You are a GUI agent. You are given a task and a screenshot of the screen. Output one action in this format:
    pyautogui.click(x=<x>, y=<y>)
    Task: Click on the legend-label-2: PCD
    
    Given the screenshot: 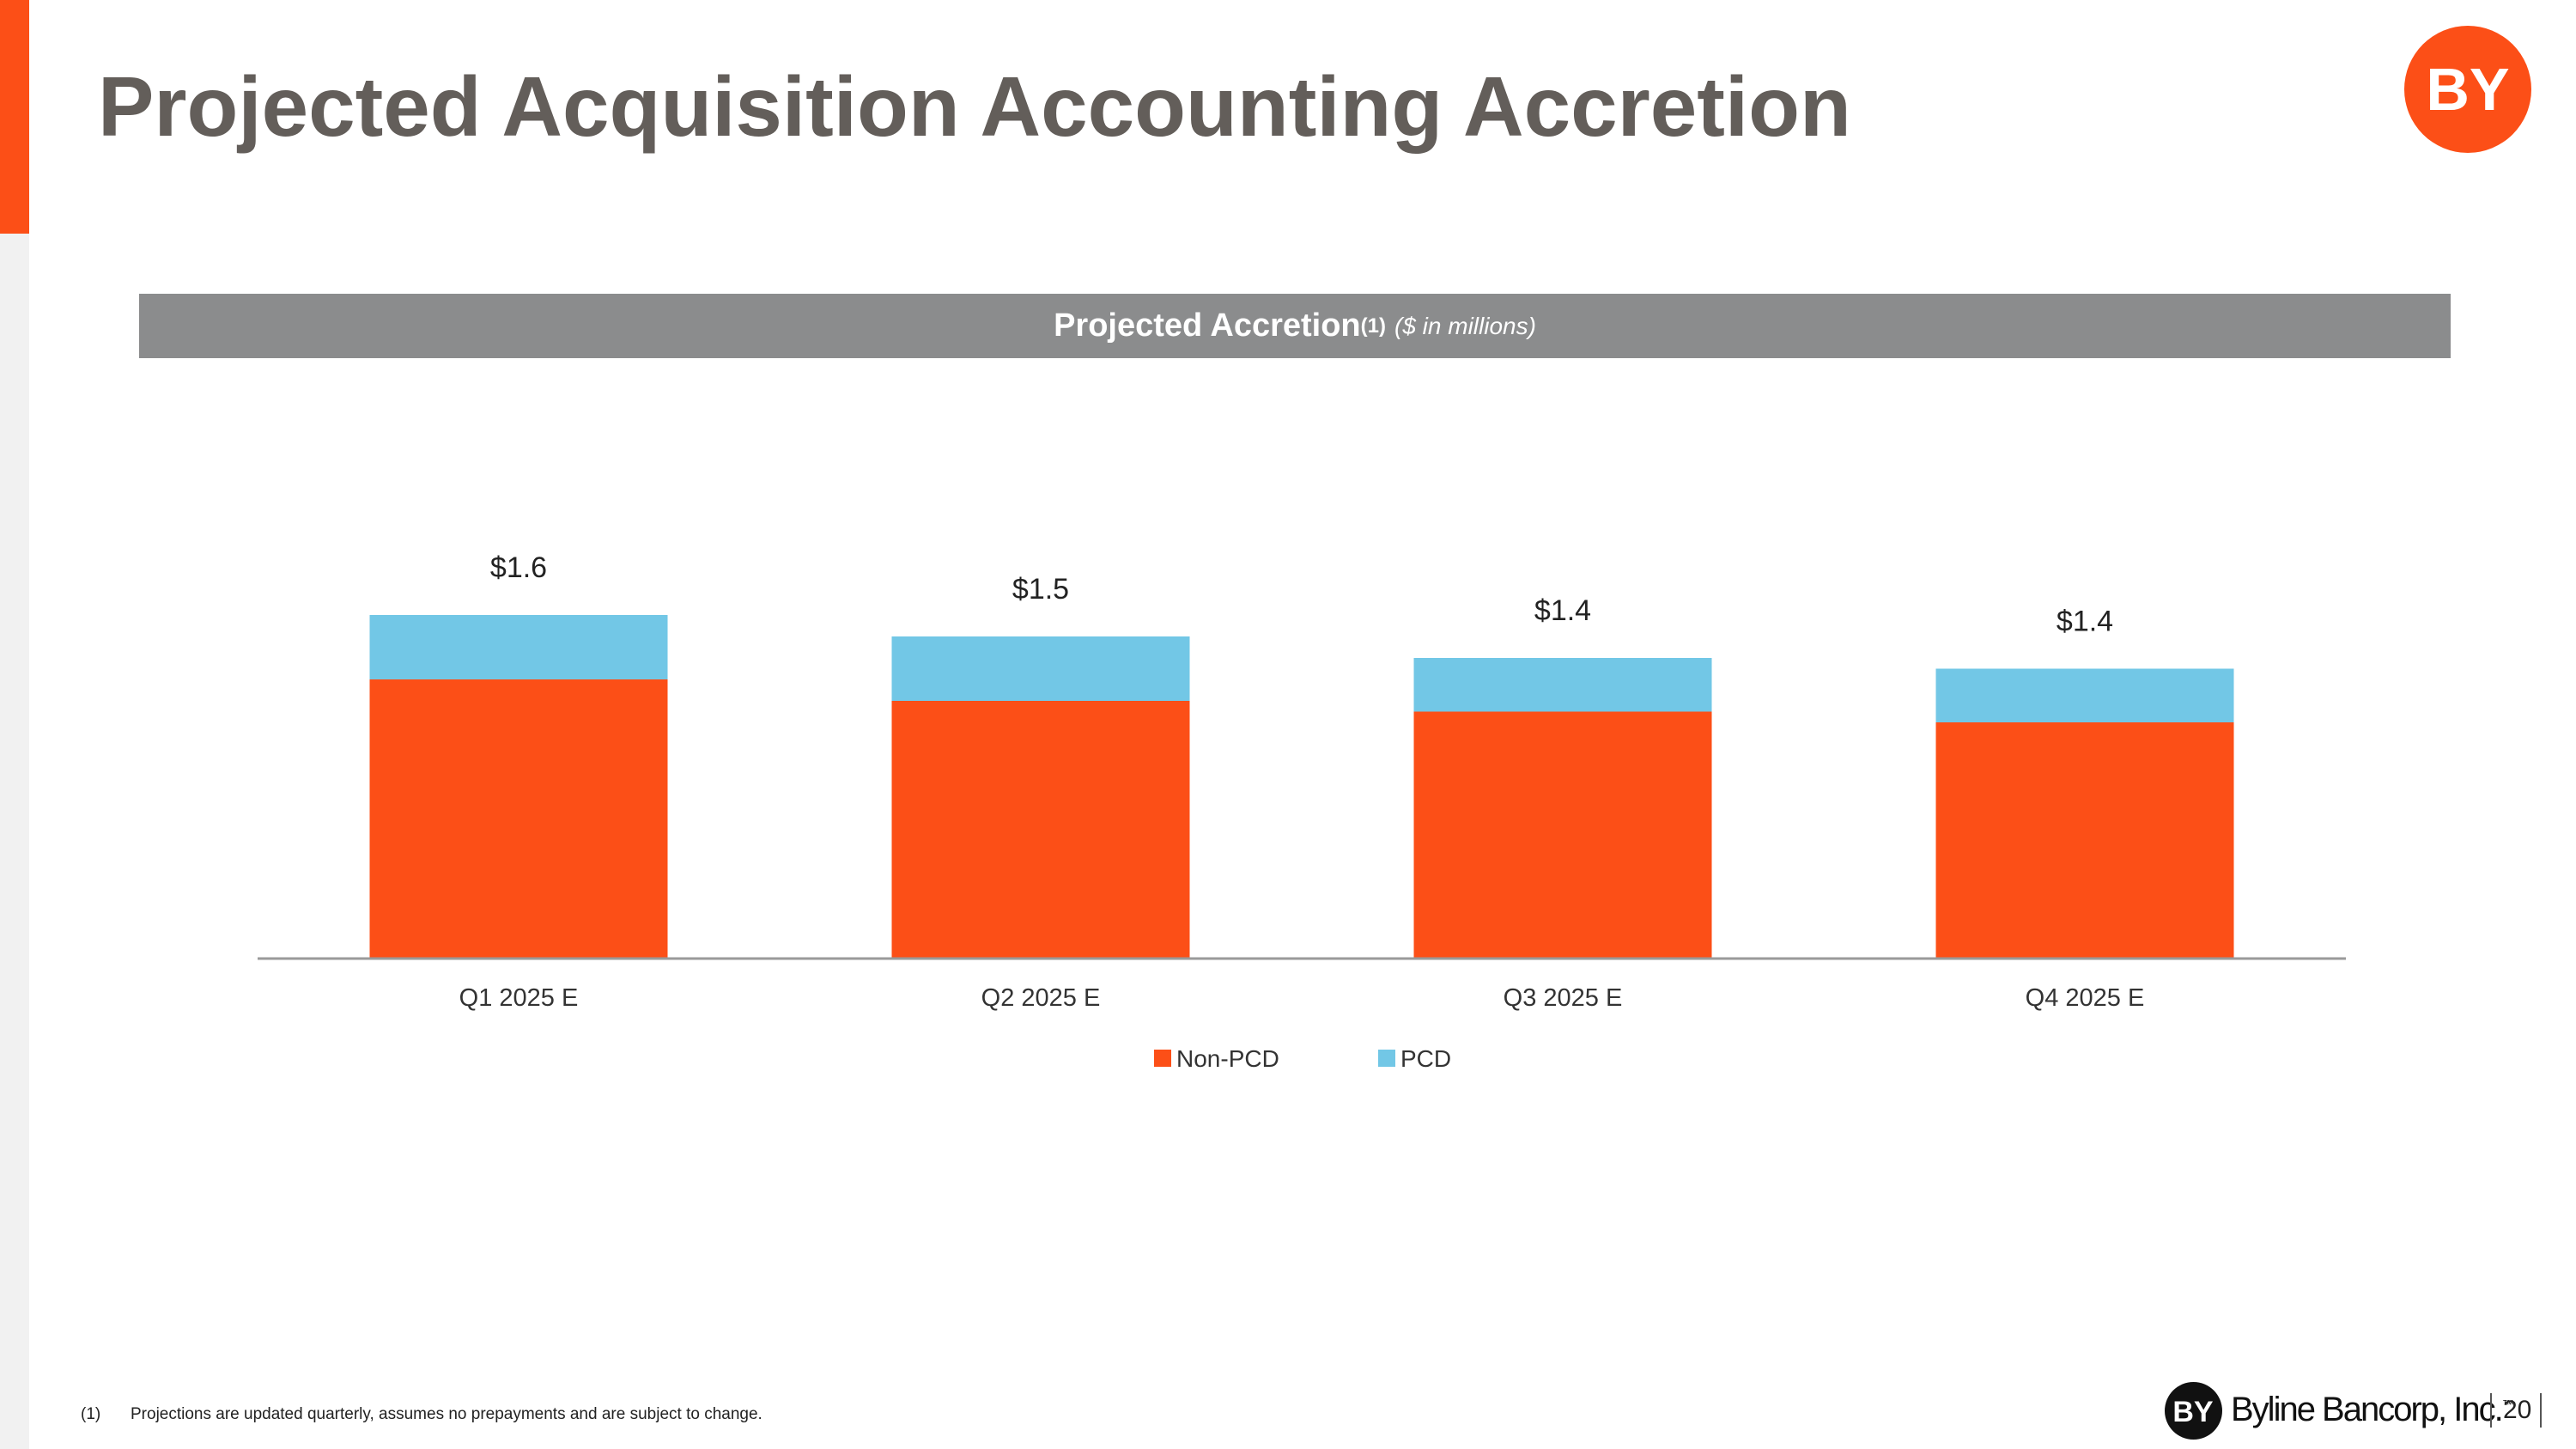 What is the action you would take?
    pyautogui.click(x=1426, y=1058)
    